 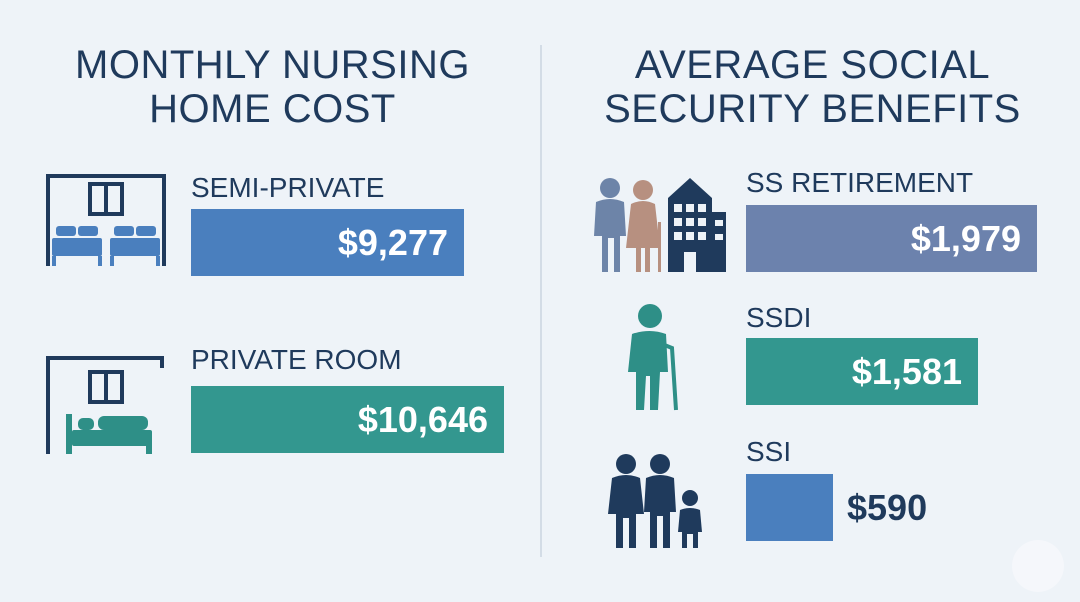 What do you see at coordinates (106, 220) in the screenshot?
I see `double-bed-room-icon` at bounding box center [106, 220].